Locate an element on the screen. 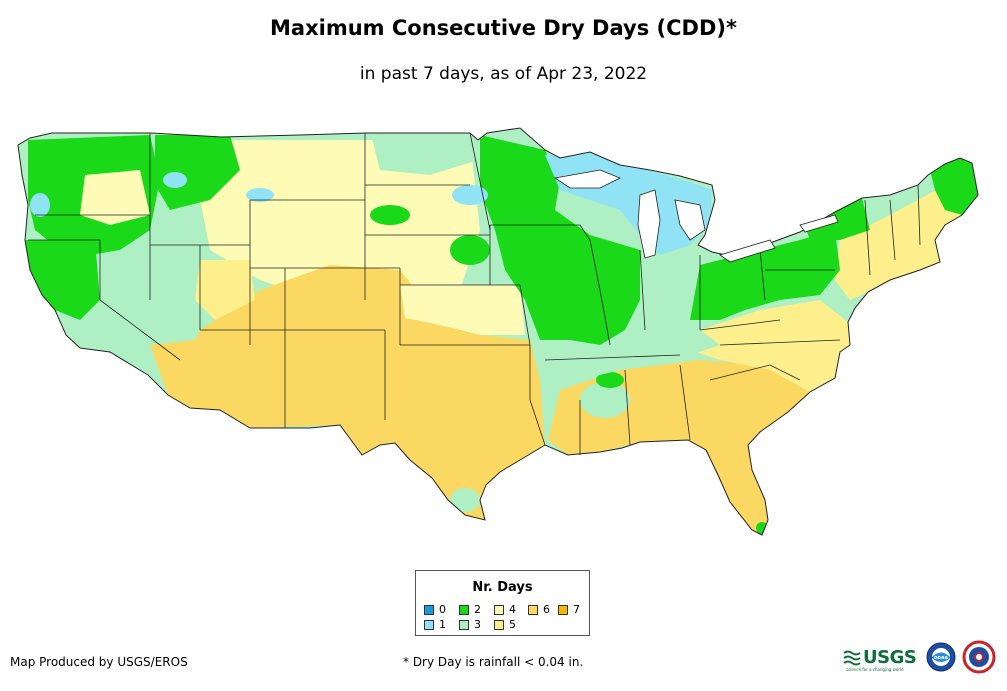 The width and height of the screenshot is (1007, 691). legend-label-1: 1 is located at coordinates (442, 624).